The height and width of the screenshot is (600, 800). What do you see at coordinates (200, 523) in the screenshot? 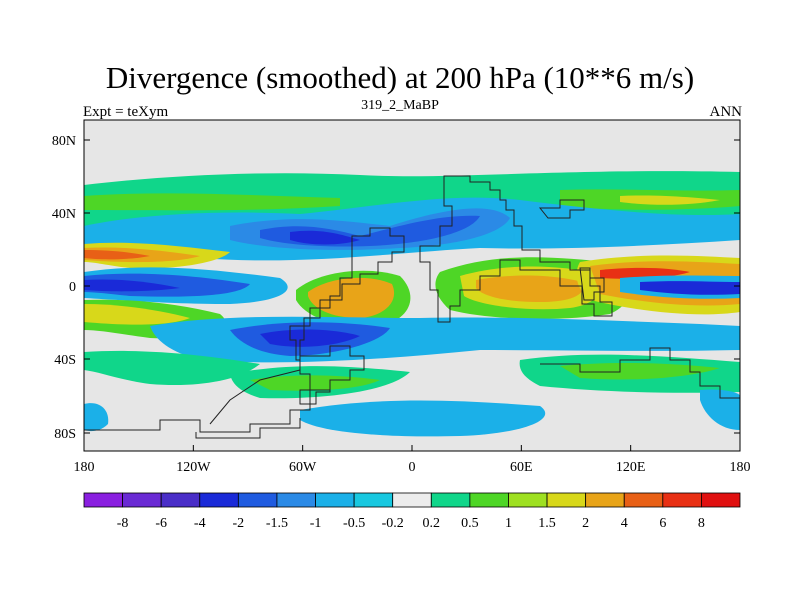
I see `colorbar-label: -4` at bounding box center [200, 523].